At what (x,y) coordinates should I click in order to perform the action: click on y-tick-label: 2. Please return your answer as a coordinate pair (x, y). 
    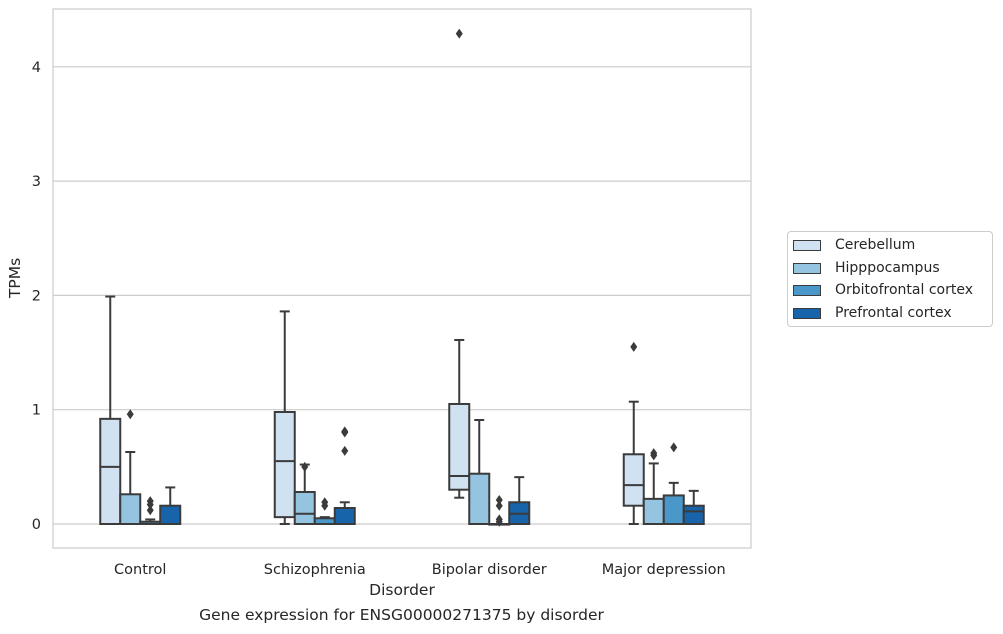
    Looking at the image, I should click on (36, 296).